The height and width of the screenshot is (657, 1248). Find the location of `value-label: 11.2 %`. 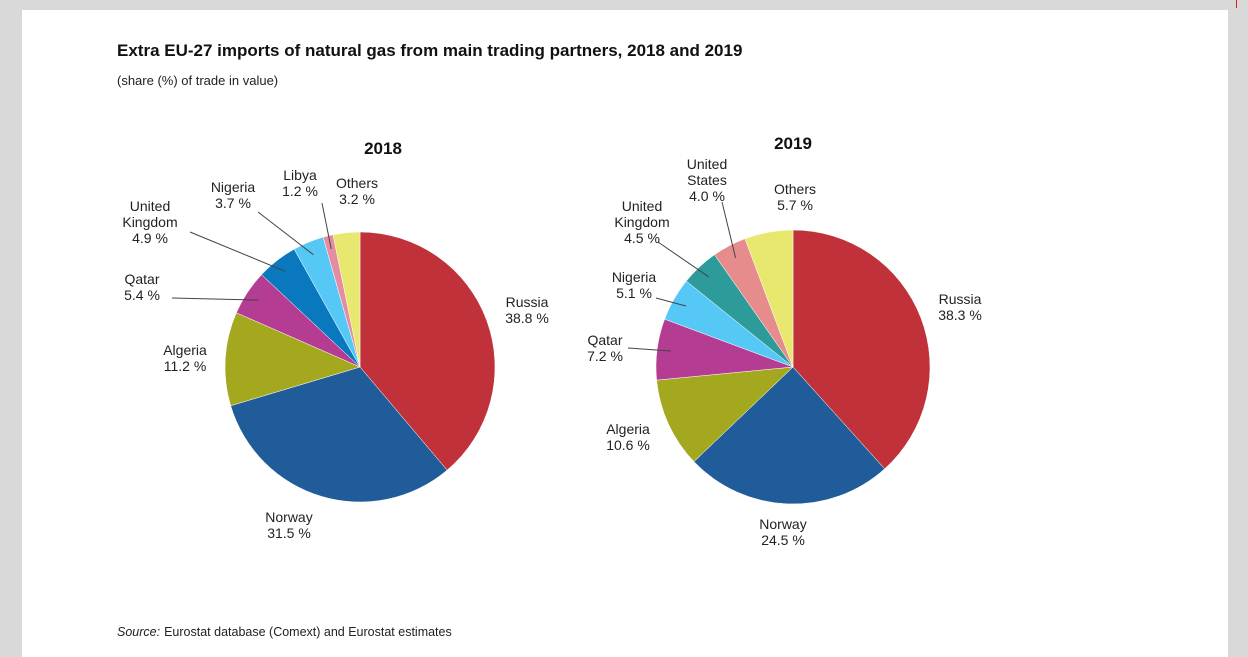

value-label: 11.2 % is located at coordinates (185, 366).